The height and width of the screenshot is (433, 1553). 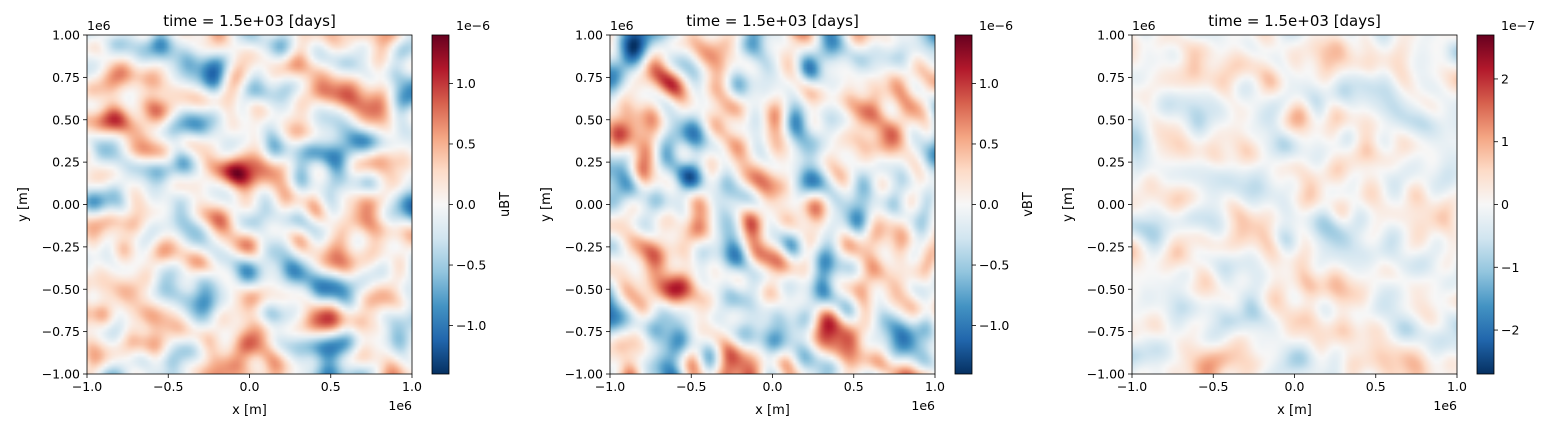 I want to click on colorbar-tick-label: −1, so click(x=1510, y=267).